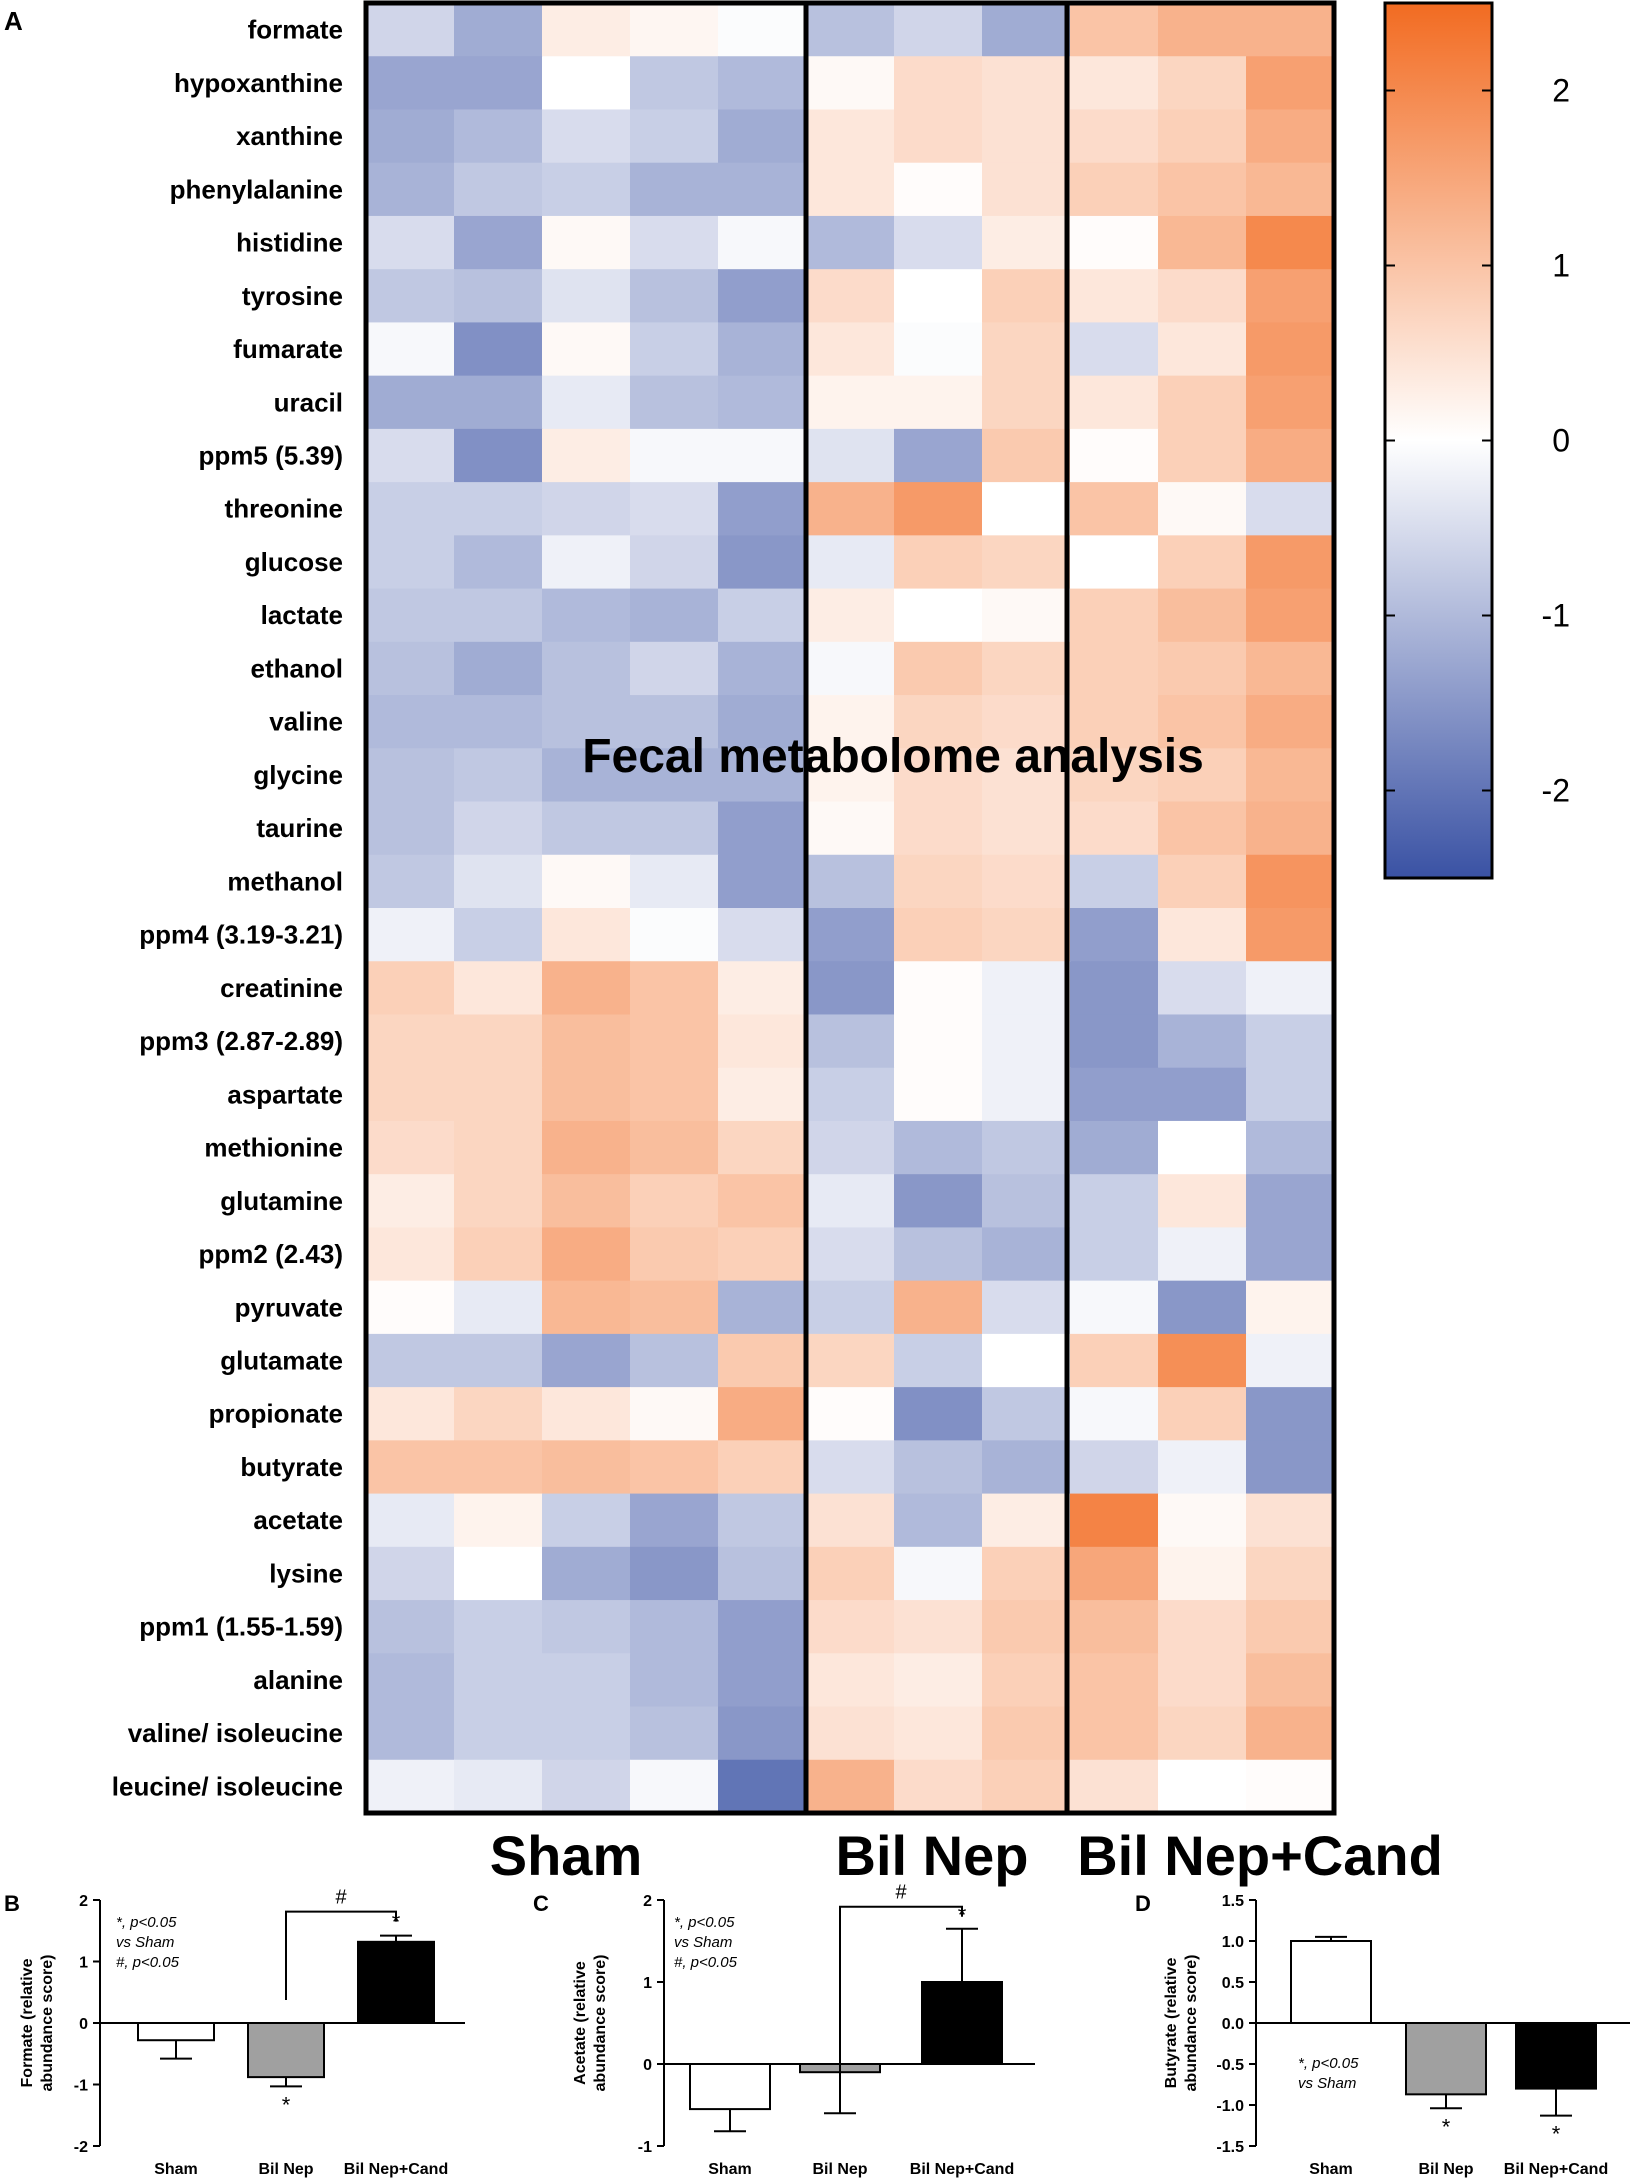 This screenshot has width=1634, height=2180. What do you see at coordinates (1477, 441) in the screenshot?
I see `colorbar-ticks: 2 1 0 -1 -2` at bounding box center [1477, 441].